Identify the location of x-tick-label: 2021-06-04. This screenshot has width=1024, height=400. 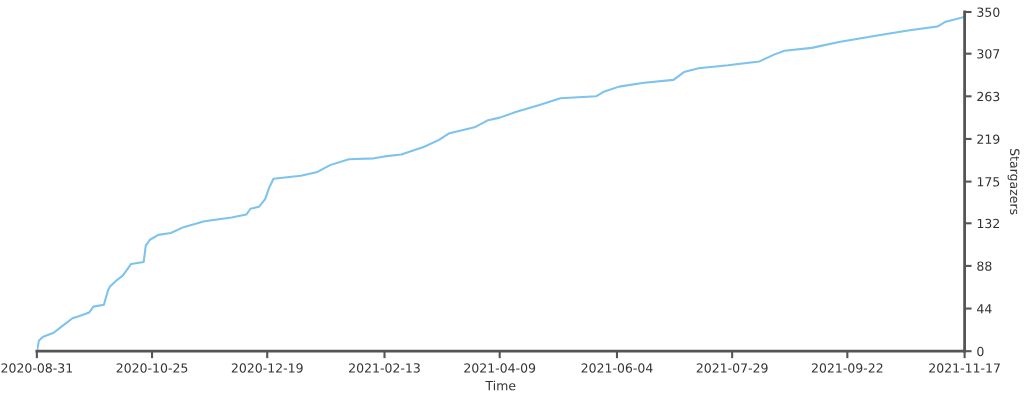
(617, 368).